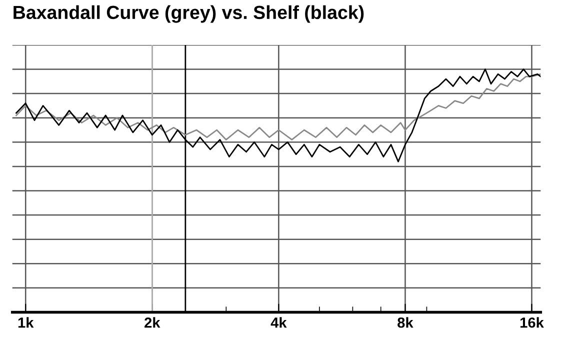 Image resolution: width=562 pixels, height=354 pixels. I want to click on x-tick-label: 4k, so click(278, 322).